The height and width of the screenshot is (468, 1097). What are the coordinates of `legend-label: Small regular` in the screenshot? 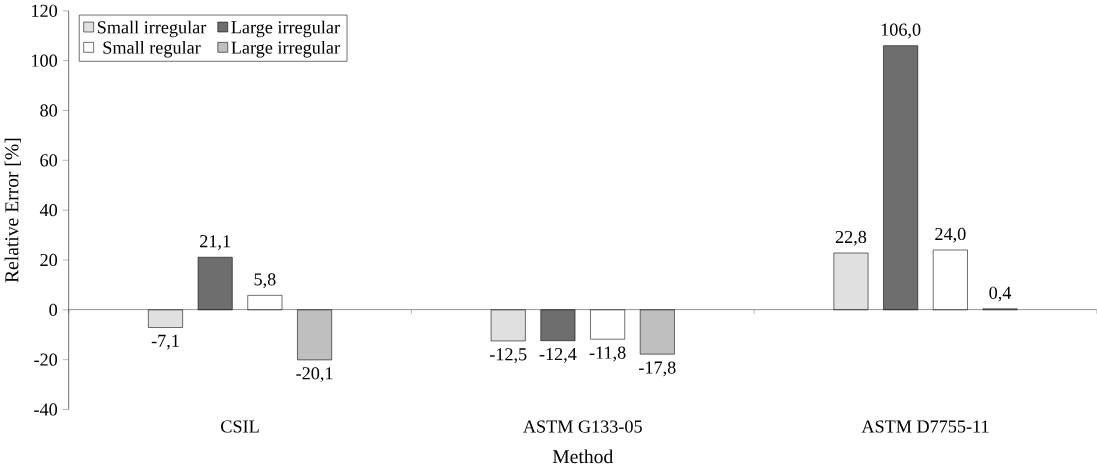 It's located at (152, 49).